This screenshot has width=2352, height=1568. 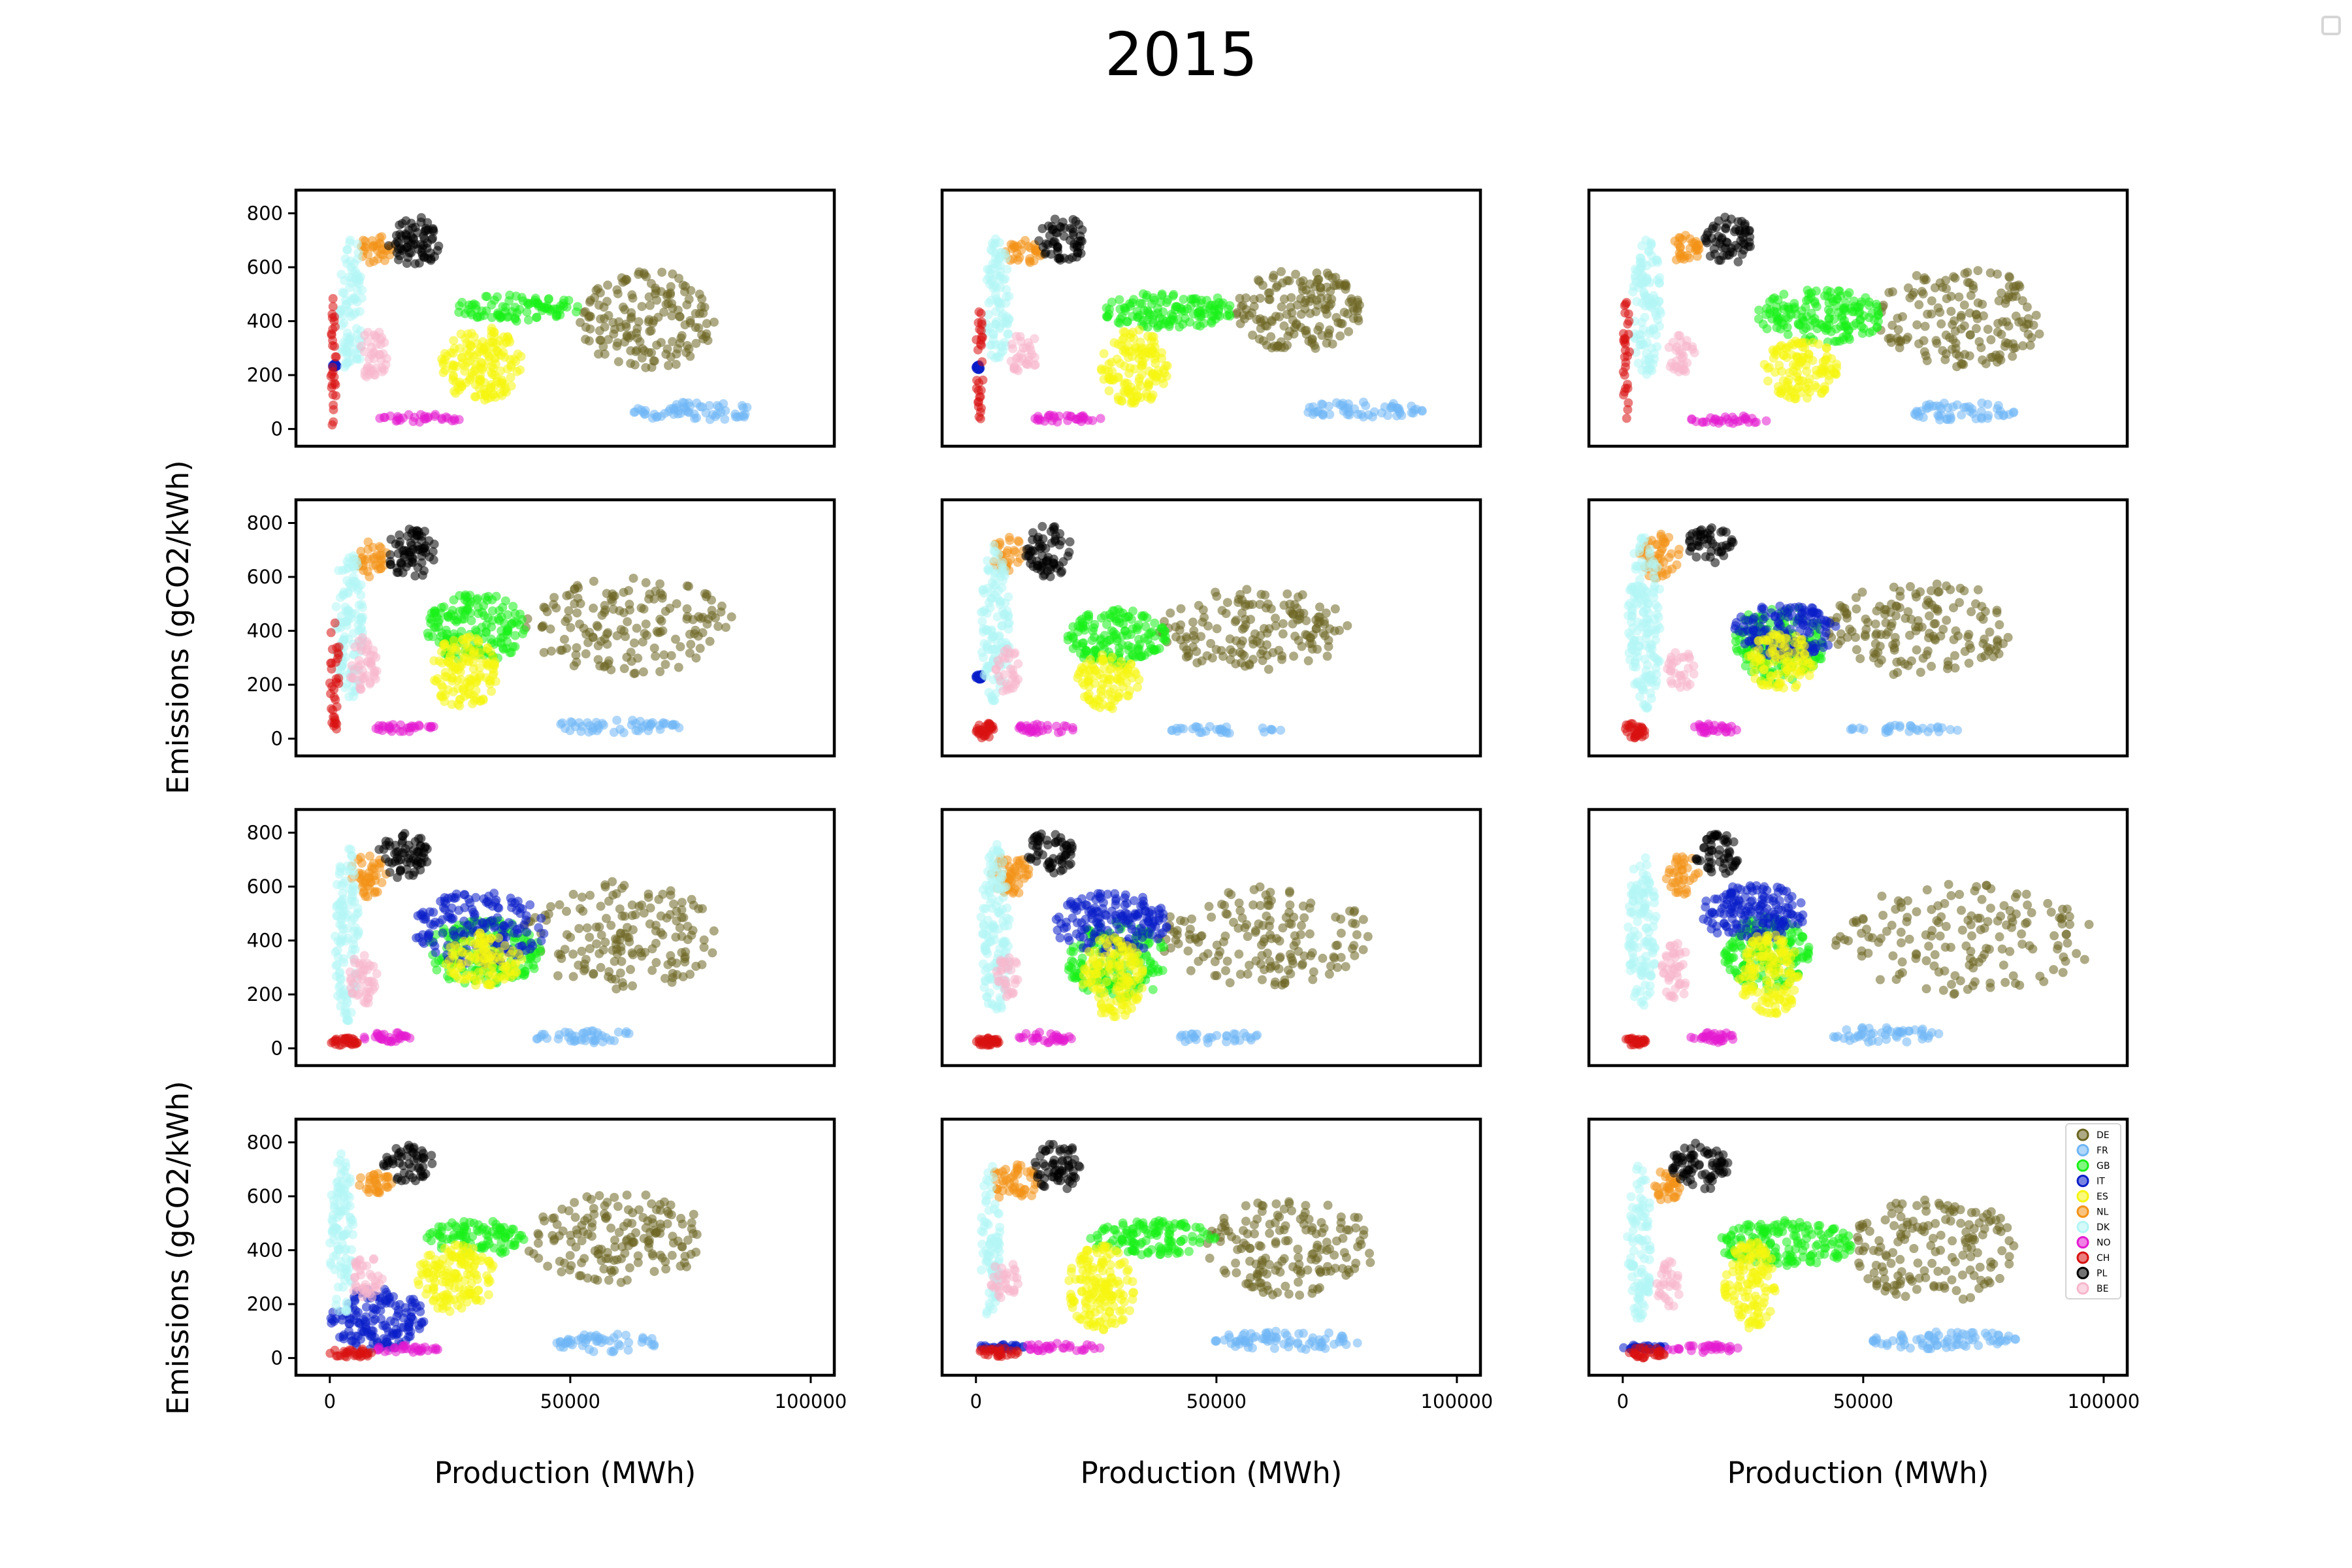 What do you see at coordinates (454, 418) in the screenshot?
I see `point-NO` at bounding box center [454, 418].